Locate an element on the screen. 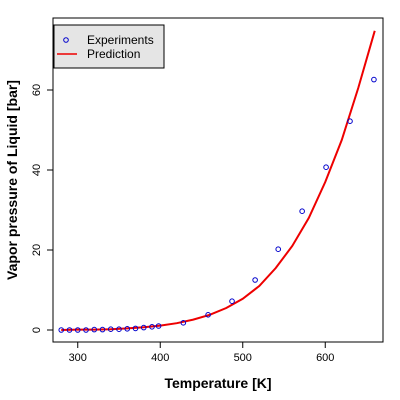 The height and width of the screenshot is (400, 400). x-tick-label: 300 is located at coordinates (78, 358).